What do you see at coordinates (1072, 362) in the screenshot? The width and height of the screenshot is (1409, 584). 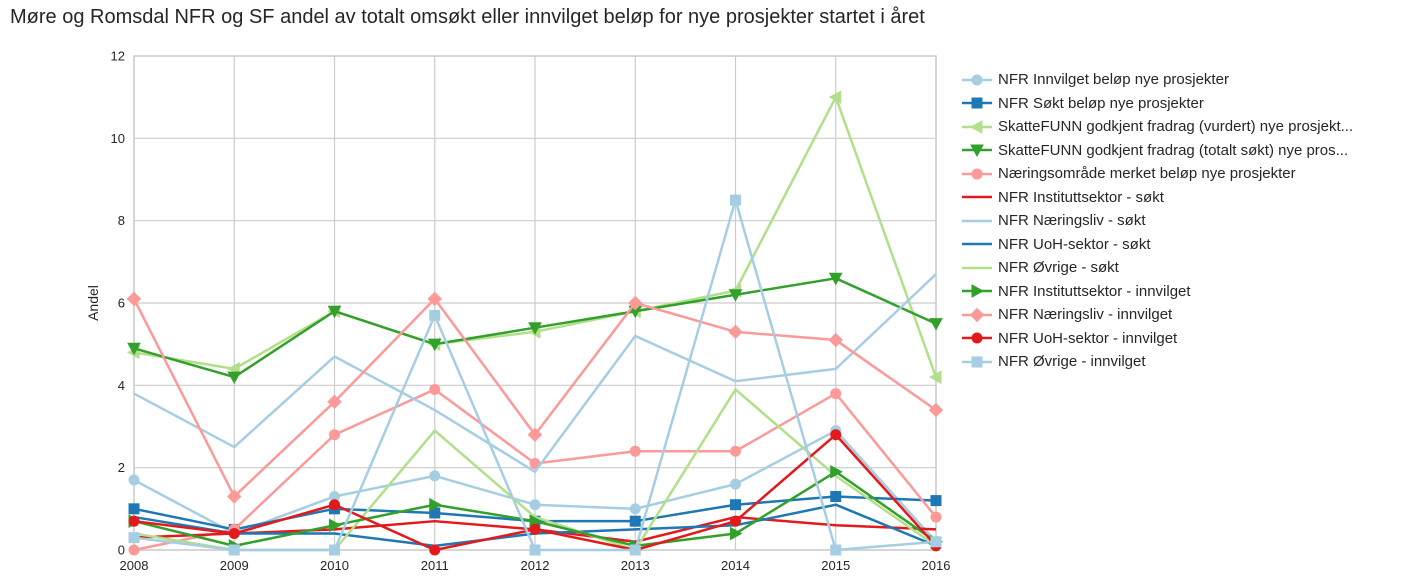 I see `legend-label: NFR Øvrige - innvilget` at bounding box center [1072, 362].